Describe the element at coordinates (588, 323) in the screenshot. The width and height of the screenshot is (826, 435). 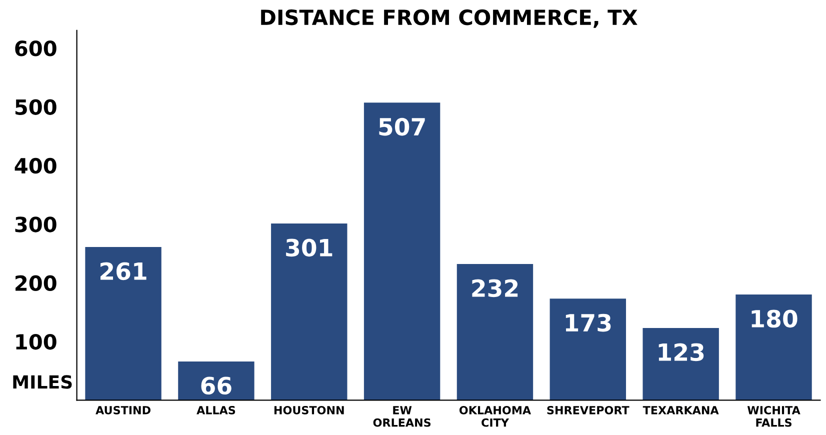
I see `data-label: 173` at that location.